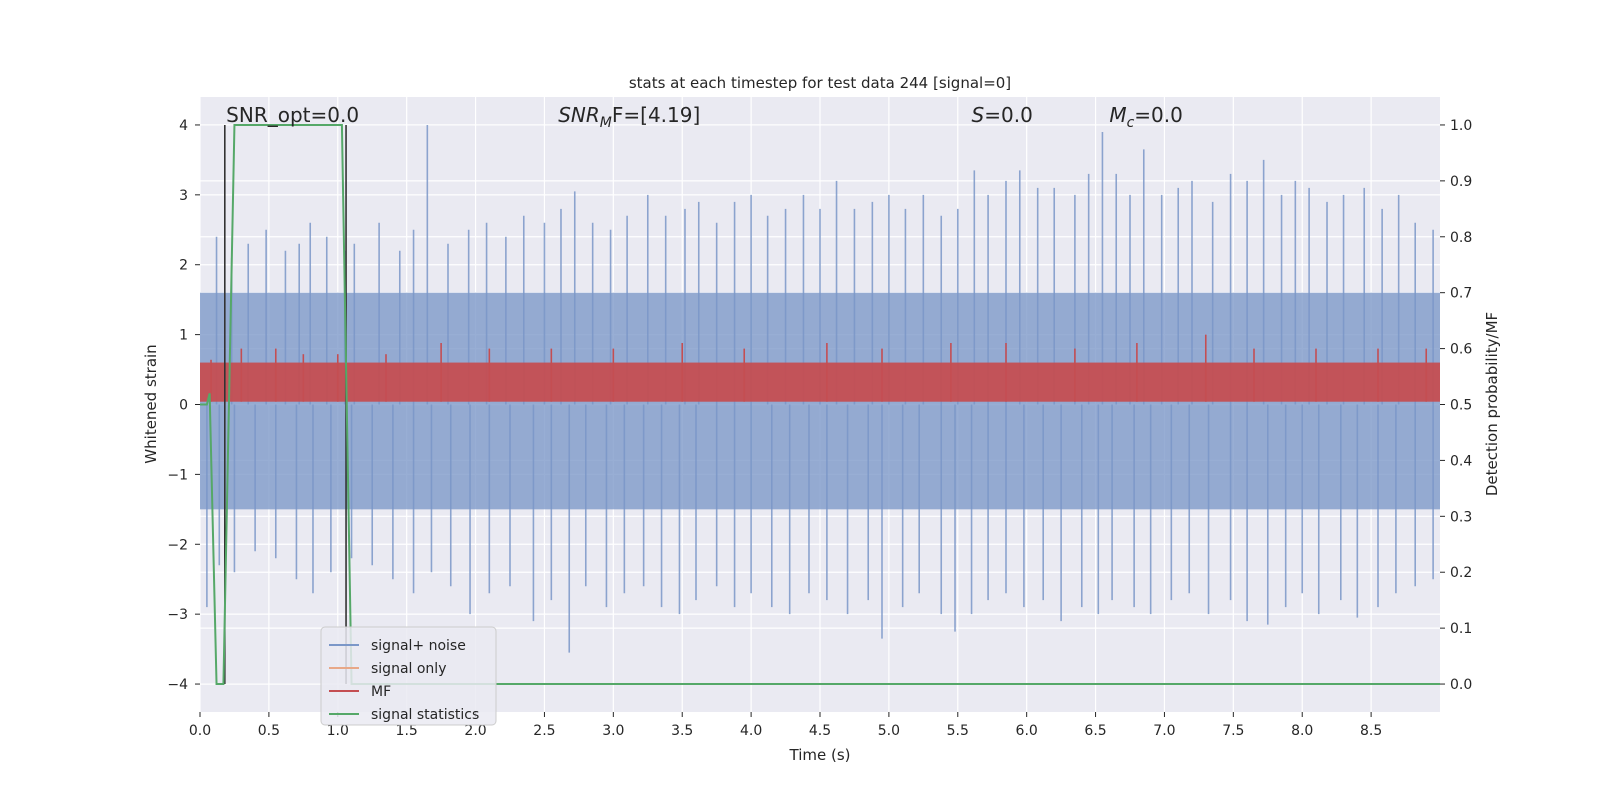 This screenshot has width=1600, height=800. What do you see at coordinates (177, 615) in the screenshot?
I see `y-left-tick-label: −3` at bounding box center [177, 615].